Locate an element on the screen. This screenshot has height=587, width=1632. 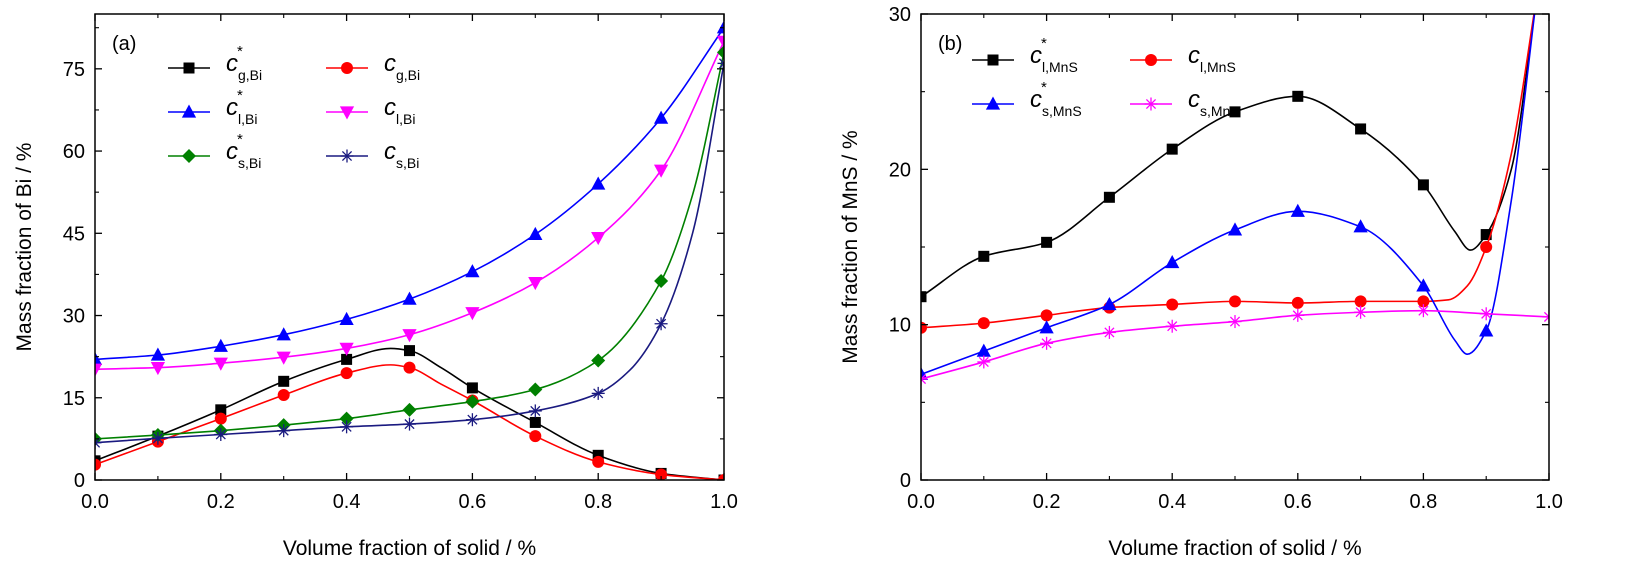
y-tick-label: 75 is located at coordinates (74, 70).